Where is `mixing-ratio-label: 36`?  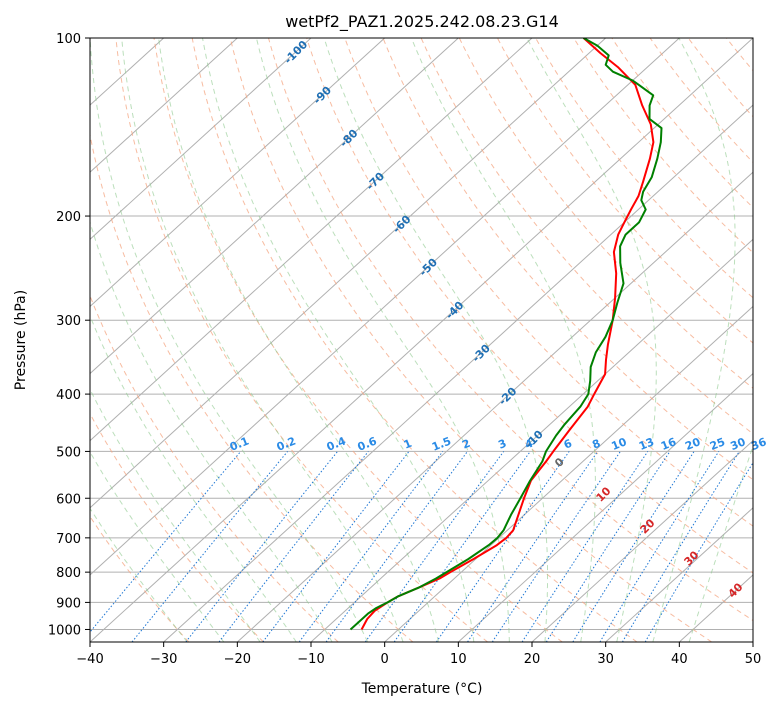 mixing-ratio-label: 36 is located at coordinates (758, 444).